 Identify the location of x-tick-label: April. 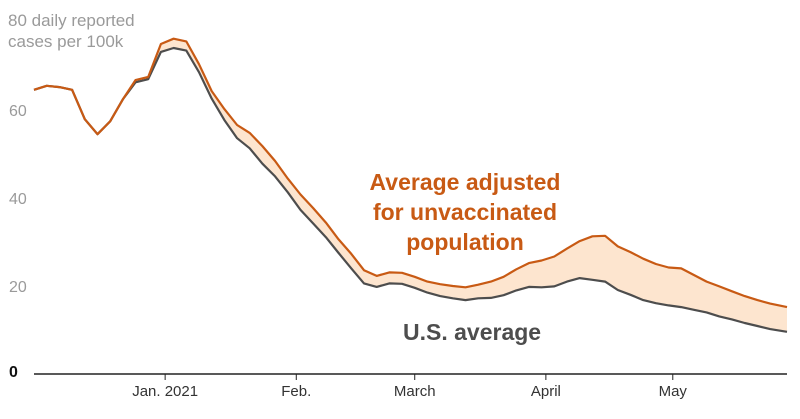
(546, 391).